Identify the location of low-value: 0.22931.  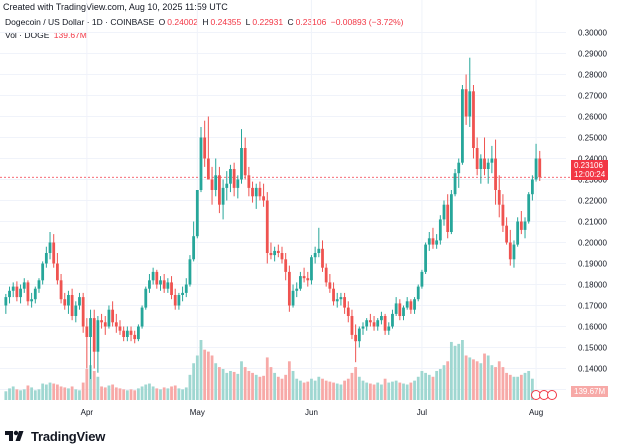
(268, 22).